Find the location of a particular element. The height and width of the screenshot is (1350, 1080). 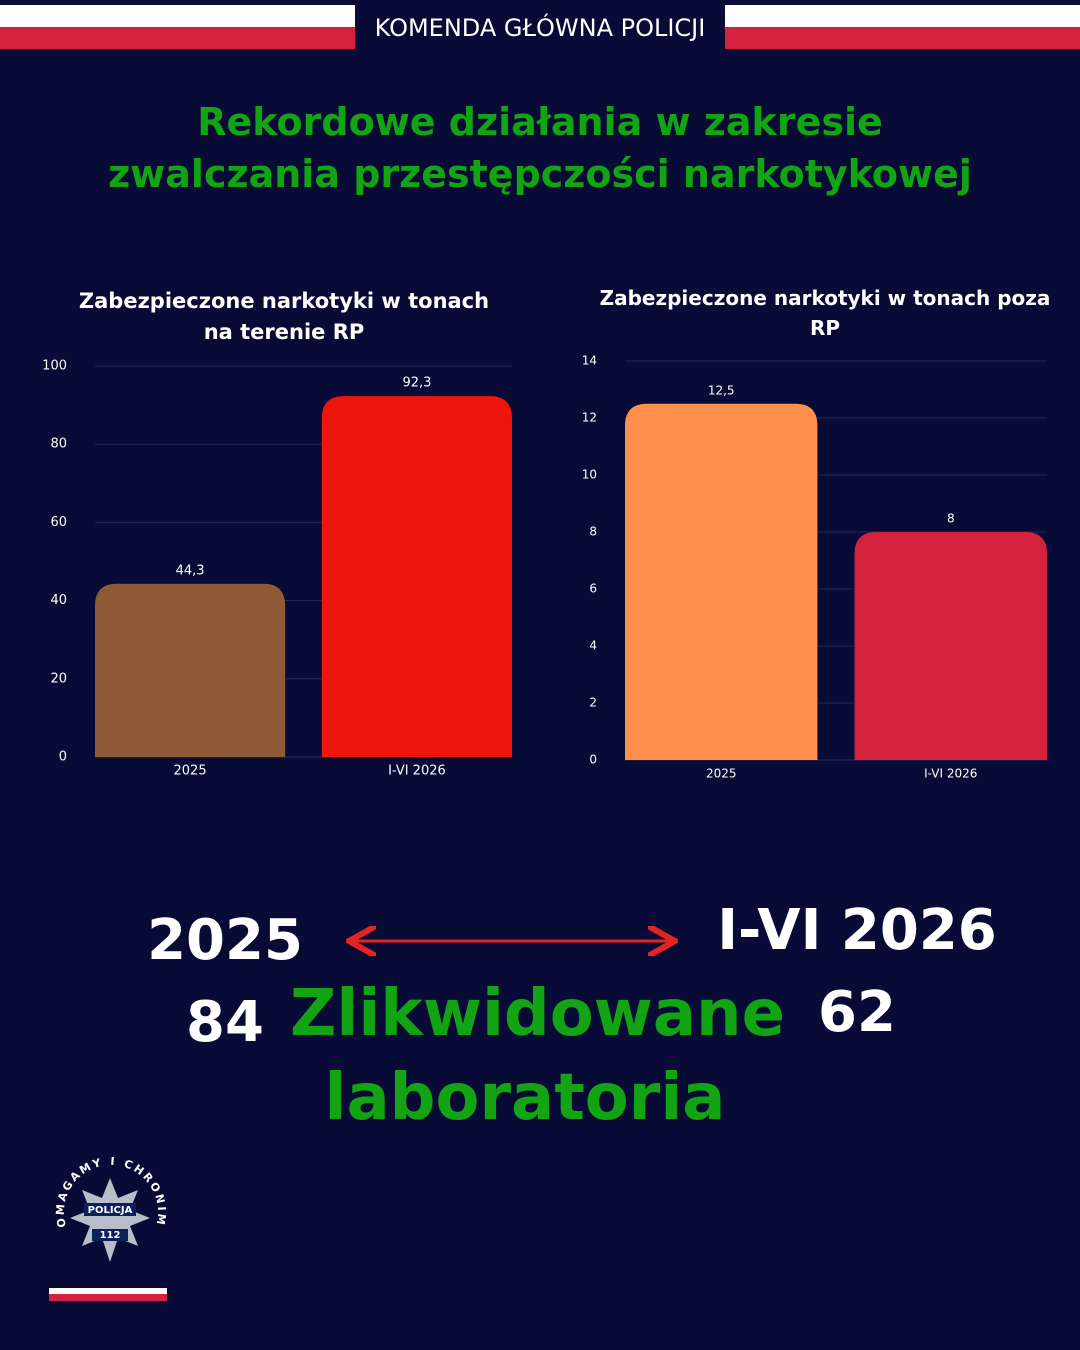

logo-name: POLICJA is located at coordinates (110, 1210).